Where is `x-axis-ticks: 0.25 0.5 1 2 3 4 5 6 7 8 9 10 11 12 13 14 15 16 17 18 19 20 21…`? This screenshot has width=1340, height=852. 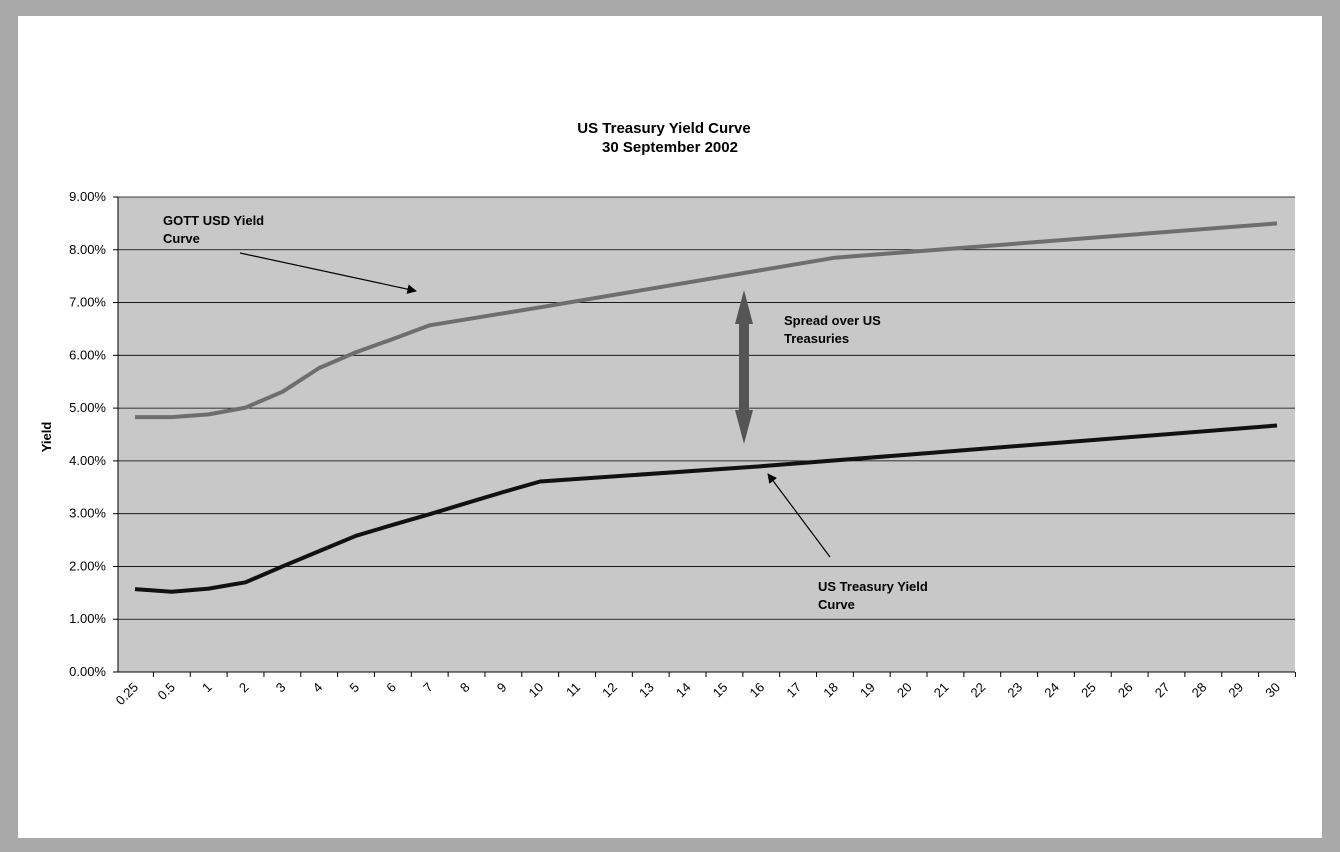 x-axis-ticks: 0.25 0.5 1 2 3 4 5 6 7 8 9 10 11 12 13 14 15 16 17 18 19 20 21… is located at coordinates (704, 690).